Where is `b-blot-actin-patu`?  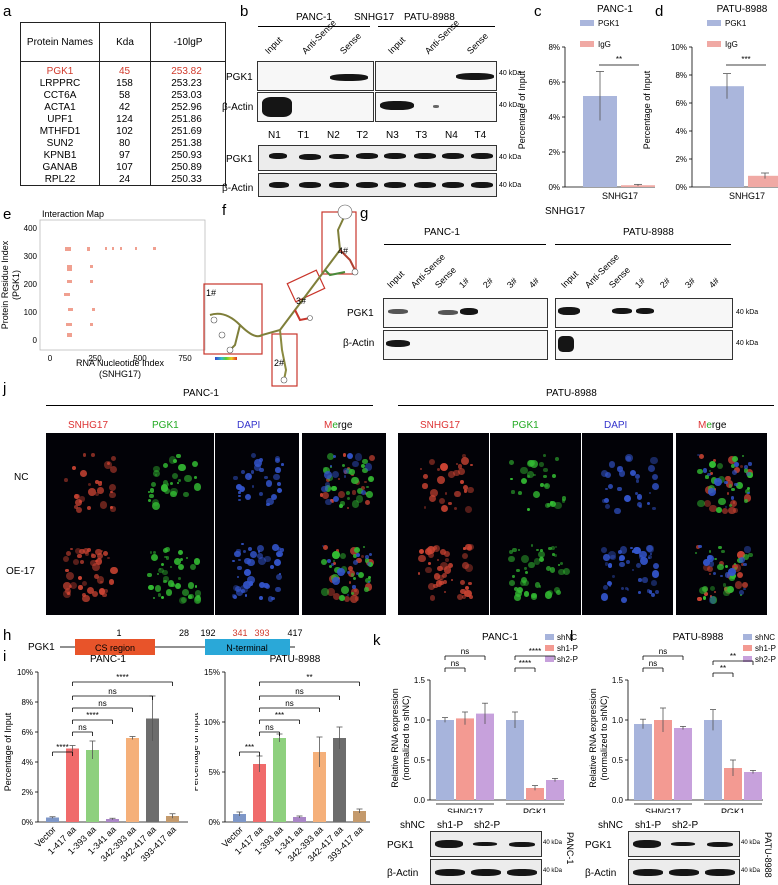 b-blot-actin-patu is located at coordinates (436, 107).